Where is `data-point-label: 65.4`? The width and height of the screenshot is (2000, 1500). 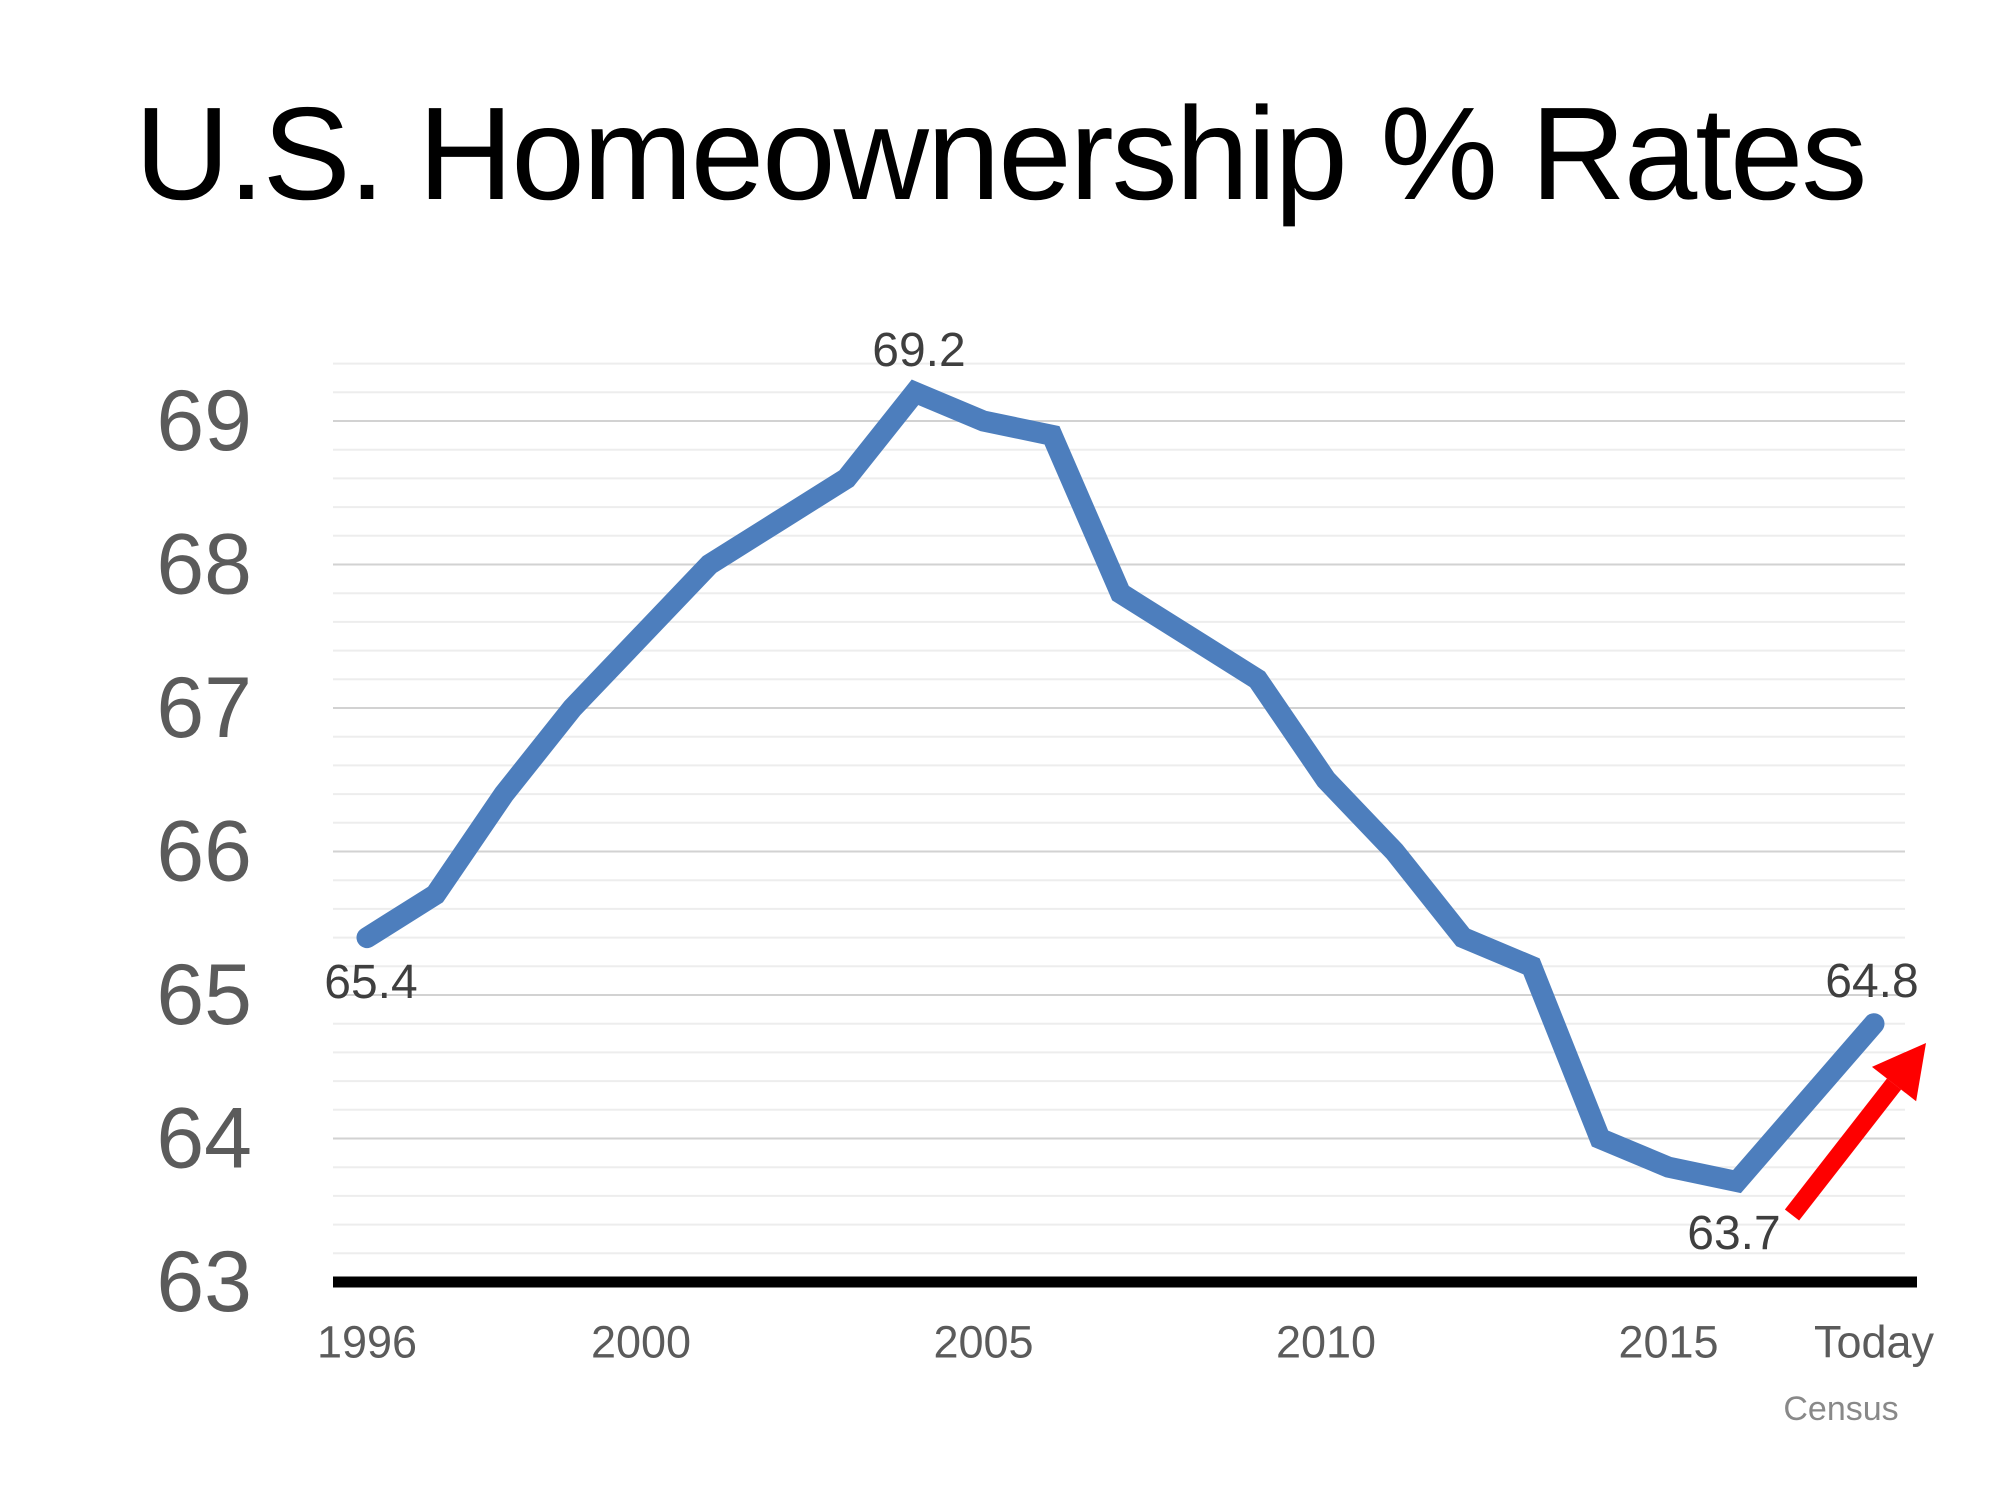 data-point-label: 65.4 is located at coordinates (370, 982).